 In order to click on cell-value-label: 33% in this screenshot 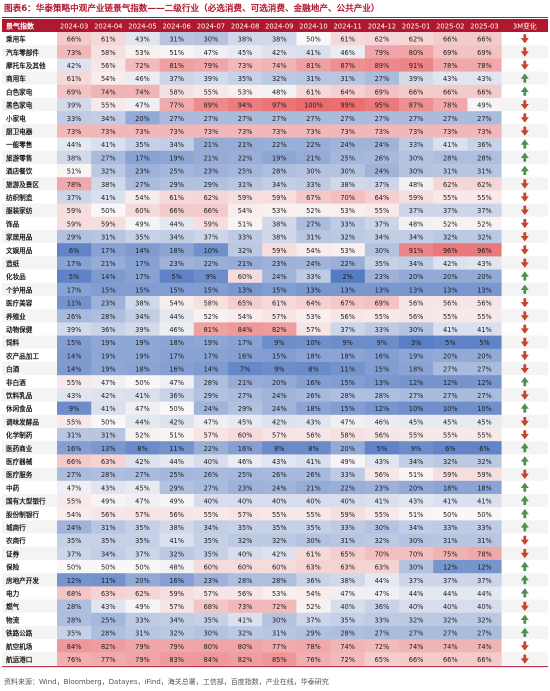, I will do `click(382, 620)`.